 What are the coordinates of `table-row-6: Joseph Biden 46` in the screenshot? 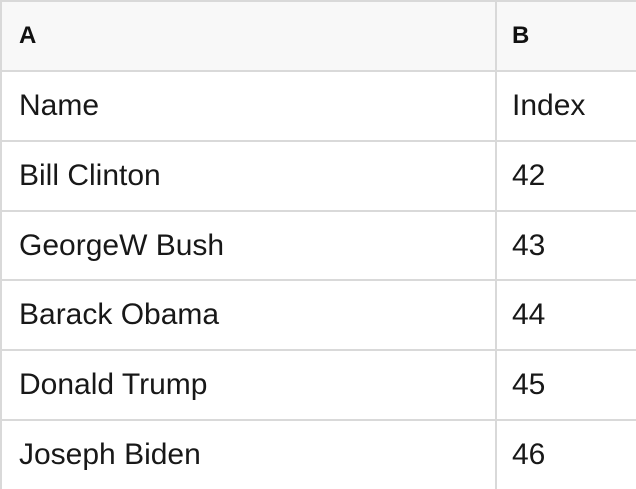 It's located at (319, 455).